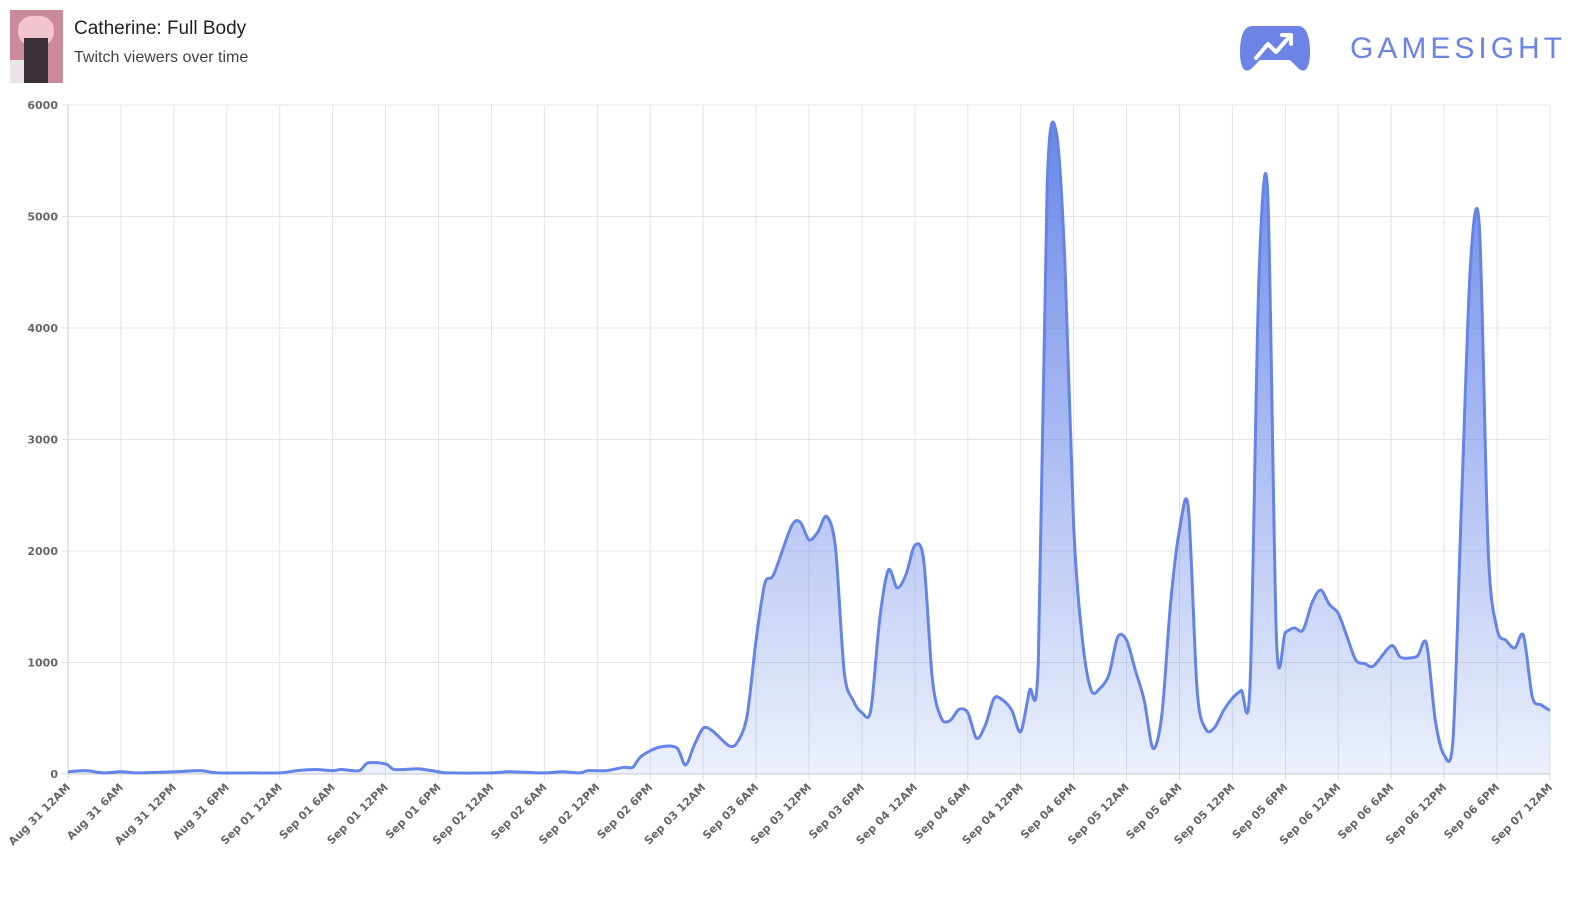  What do you see at coordinates (1458, 48) in the screenshot?
I see `brand-name: GAMESIGHT` at bounding box center [1458, 48].